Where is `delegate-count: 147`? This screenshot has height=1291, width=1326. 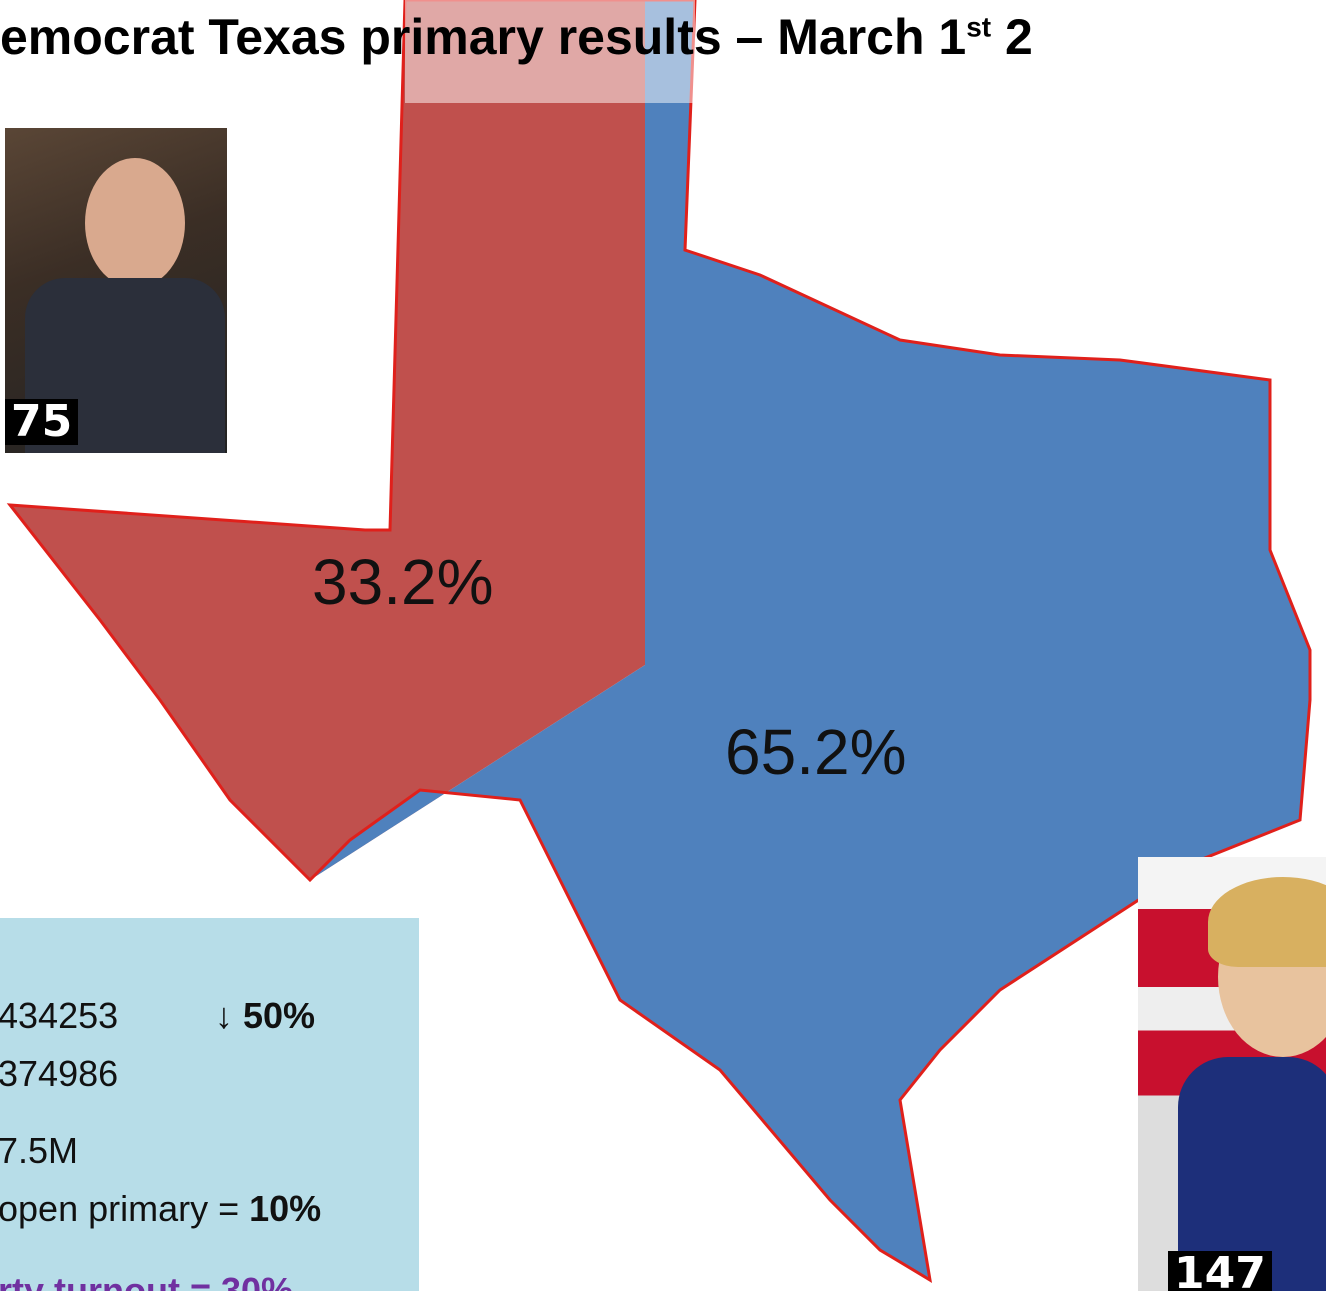 delegate-count: 147 is located at coordinates (1220, 1271).